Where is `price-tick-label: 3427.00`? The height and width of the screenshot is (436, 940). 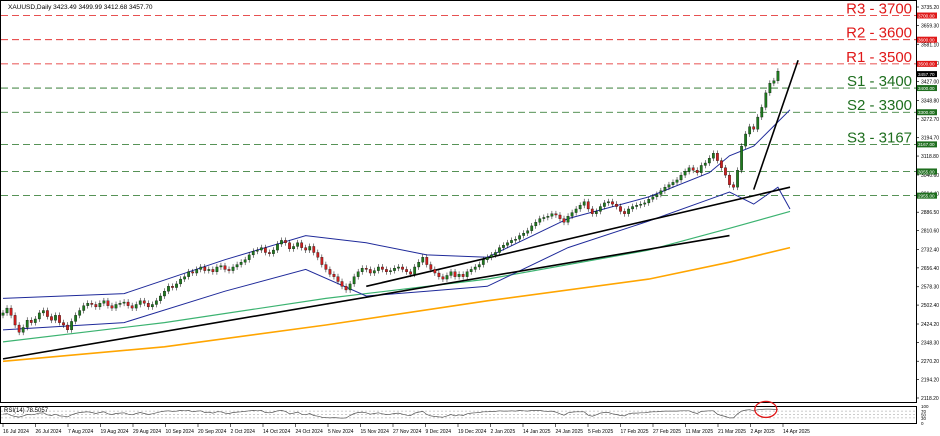
price-tick-label: 3427.00 is located at coordinates (930, 83).